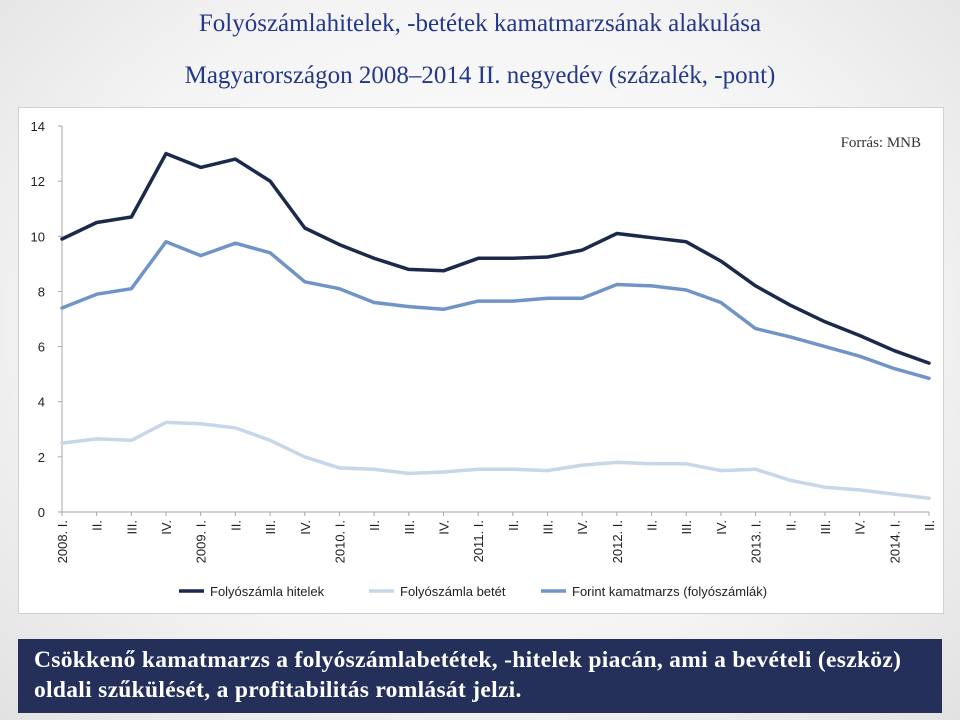  I want to click on x-tick-label-group: 2010. I., so click(339, 541).